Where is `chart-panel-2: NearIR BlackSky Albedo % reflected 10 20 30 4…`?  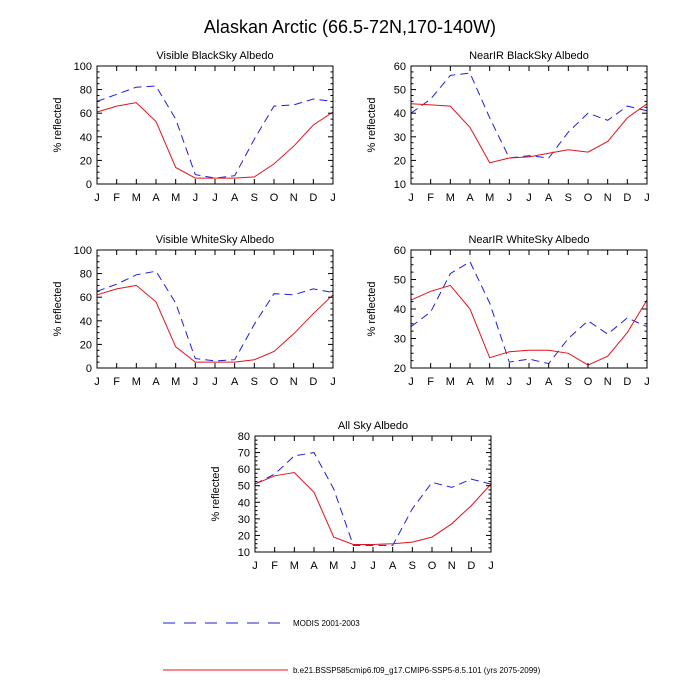 chart-panel-2: NearIR BlackSky Albedo % reflected 10 20 30 4… is located at coordinates (508, 127).